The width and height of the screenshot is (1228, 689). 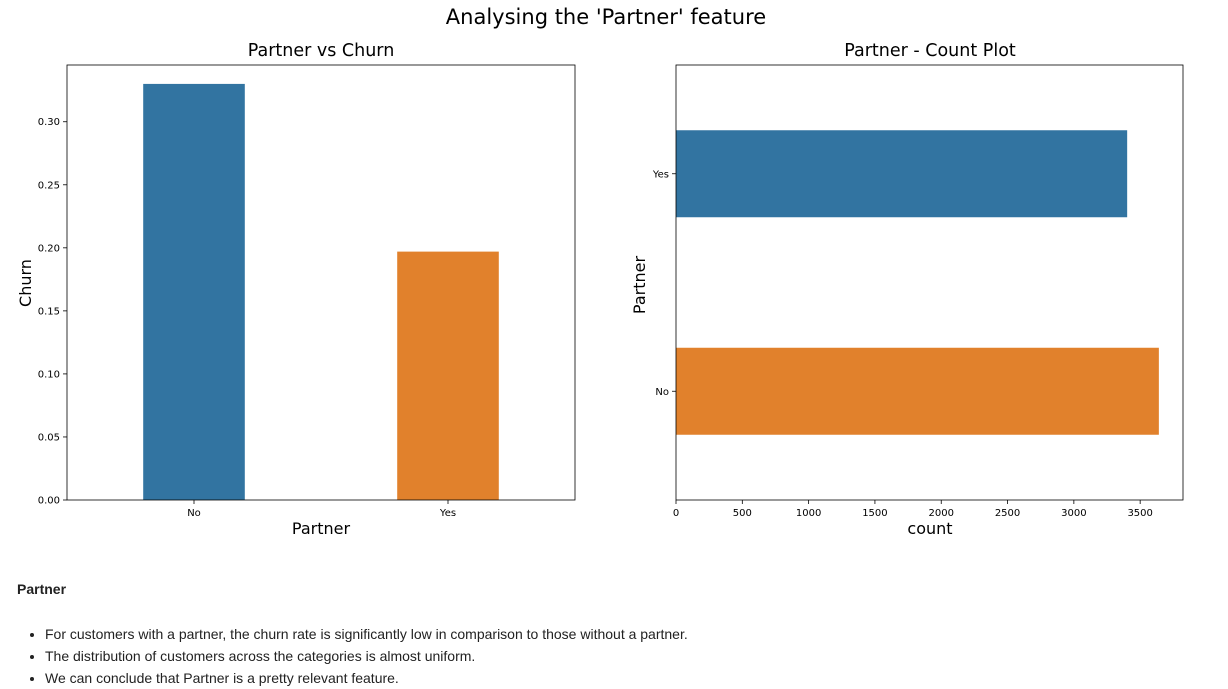 What do you see at coordinates (941, 513) in the screenshot?
I see `x-tick-label: 2000` at bounding box center [941, 513].